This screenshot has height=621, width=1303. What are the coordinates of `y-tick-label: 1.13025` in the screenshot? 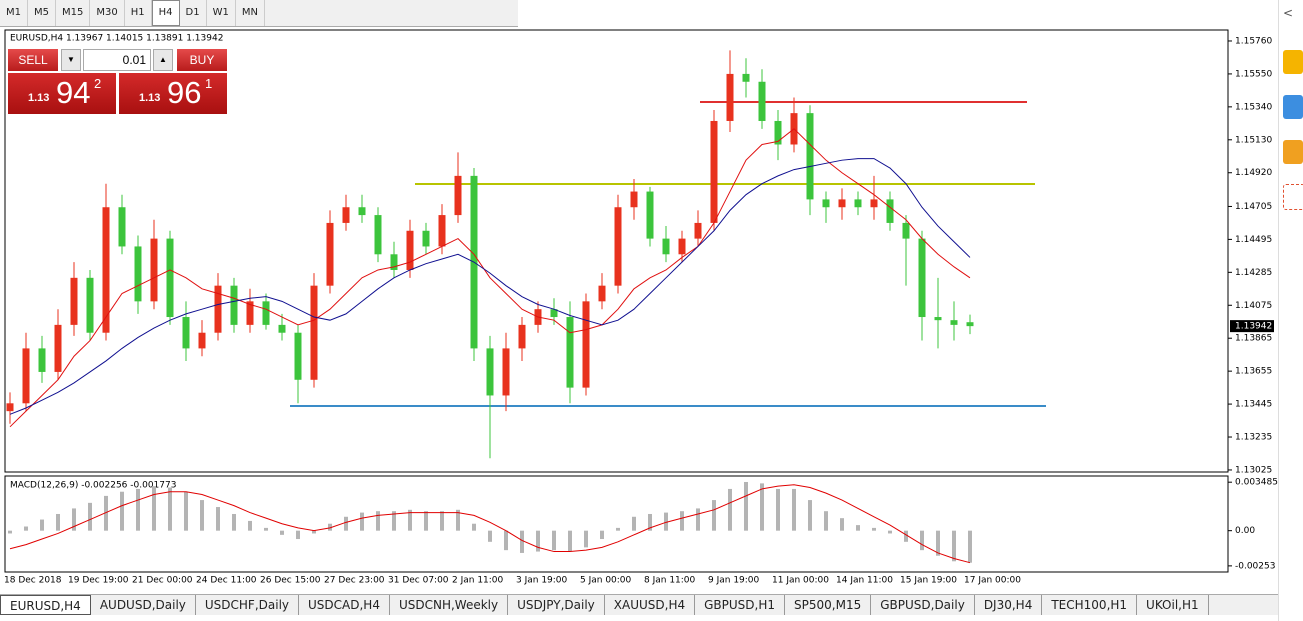 It's located at (1253, 470).